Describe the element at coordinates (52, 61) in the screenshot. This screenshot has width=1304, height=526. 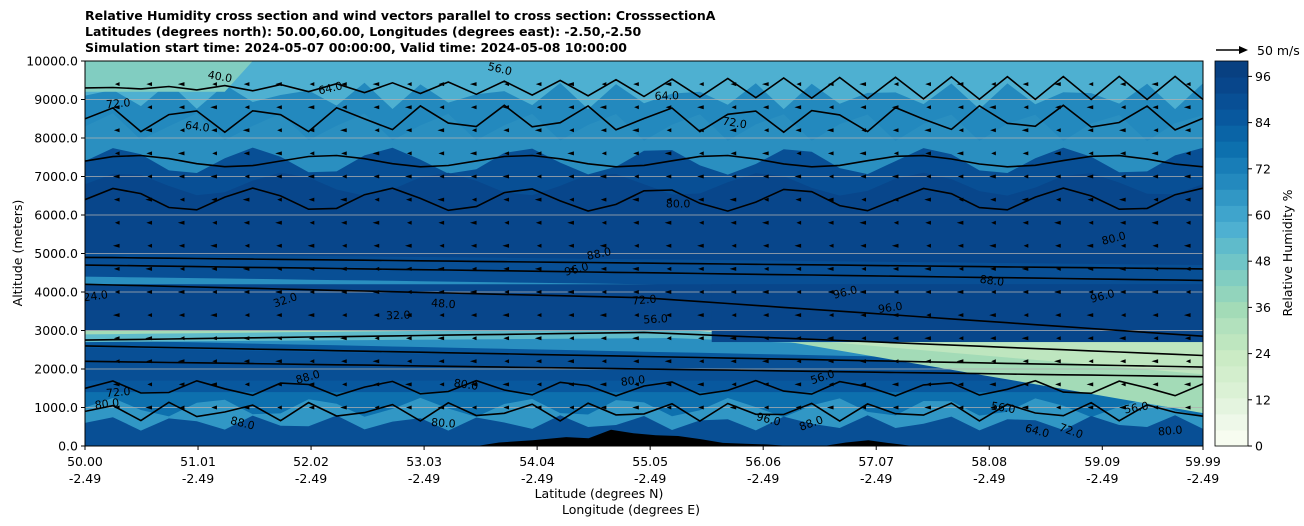
I see `y-tick-label: 10000.0` at that location.